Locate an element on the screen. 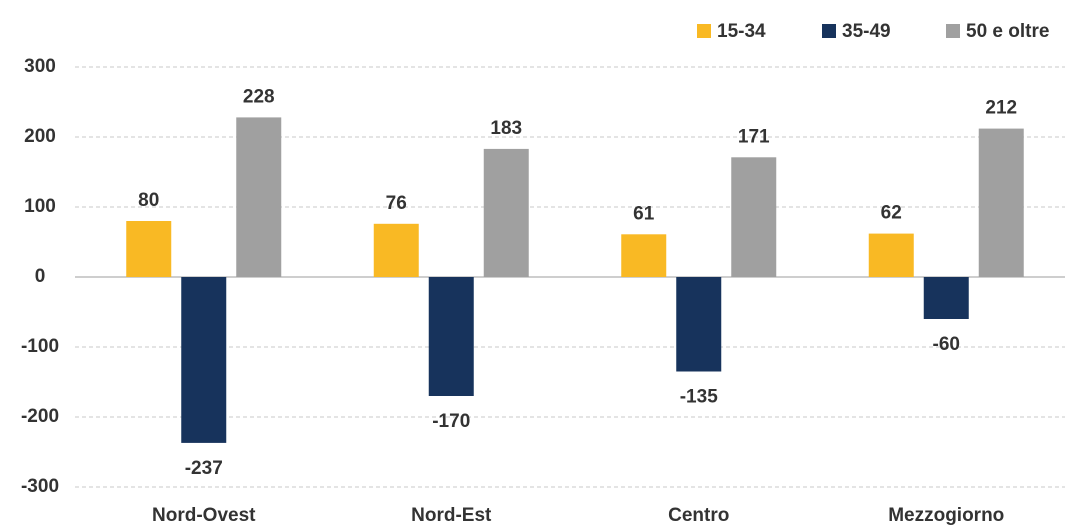 The width and height of the screenshot is (1072, 527). data-label: 62 is located at coordinates (891, 213).